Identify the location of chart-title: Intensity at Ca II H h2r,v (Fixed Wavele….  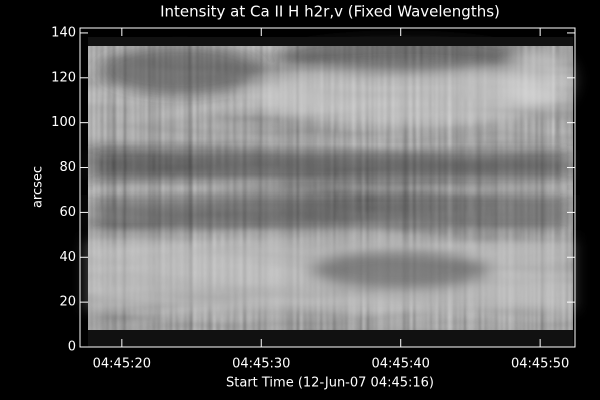
(330, 12).